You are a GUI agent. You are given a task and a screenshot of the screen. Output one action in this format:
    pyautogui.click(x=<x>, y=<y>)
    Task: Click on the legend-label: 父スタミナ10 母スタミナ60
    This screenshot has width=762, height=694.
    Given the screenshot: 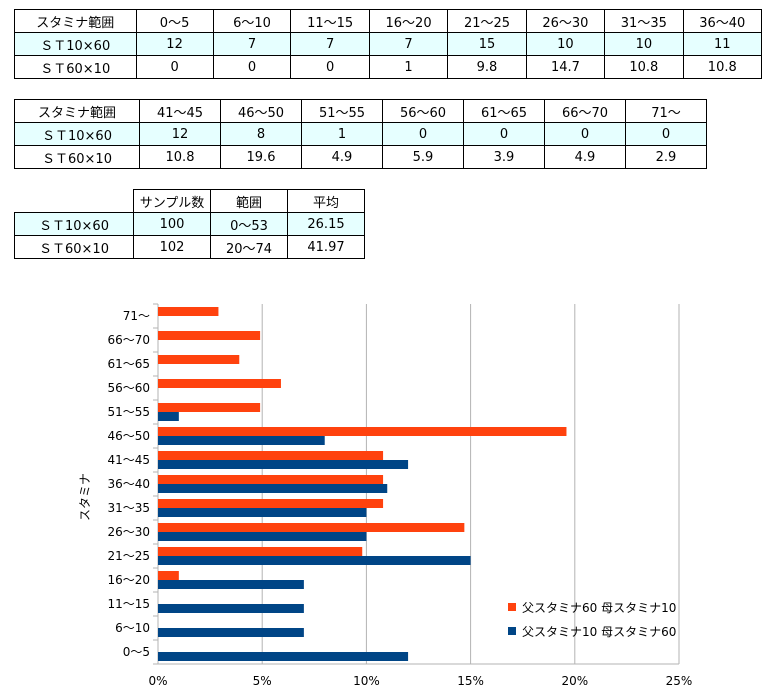 What is the action you would take?
    pyautogui.click(x=599, y=632)
    